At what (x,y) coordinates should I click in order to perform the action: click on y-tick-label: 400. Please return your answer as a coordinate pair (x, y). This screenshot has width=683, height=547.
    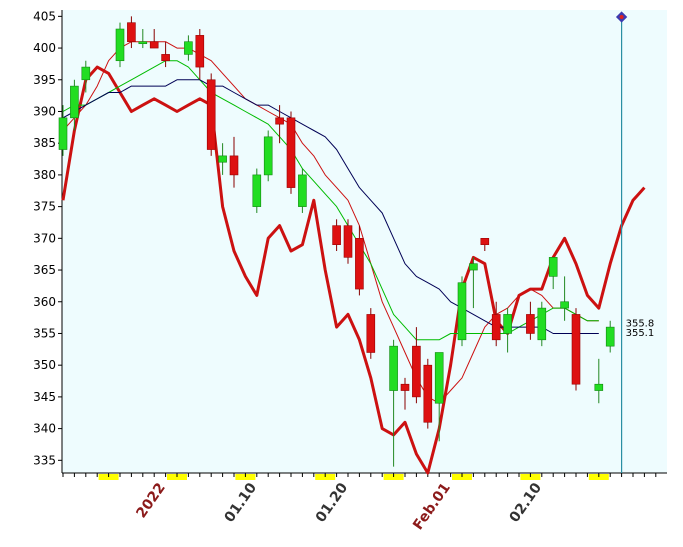
    Looking at the image, I should click on (44, 48).